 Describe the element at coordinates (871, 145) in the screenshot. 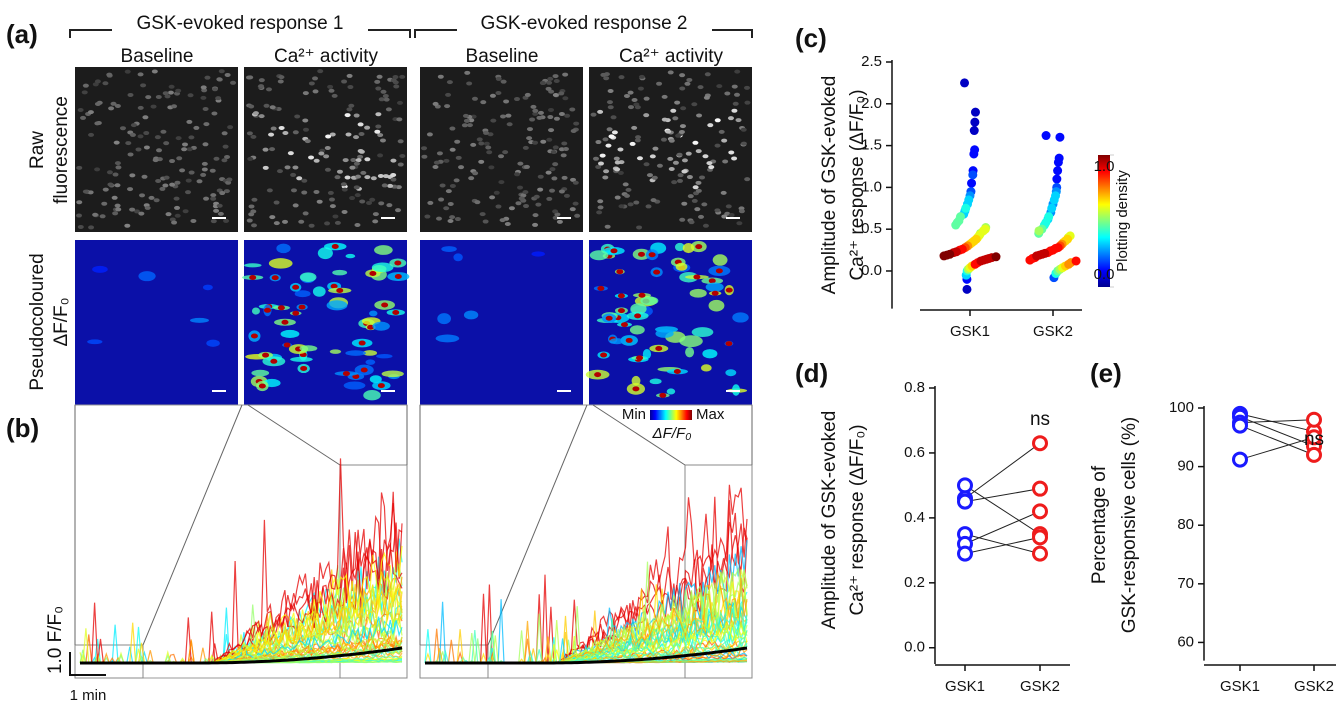

I see `y-tick-label: 1.5` at that location.